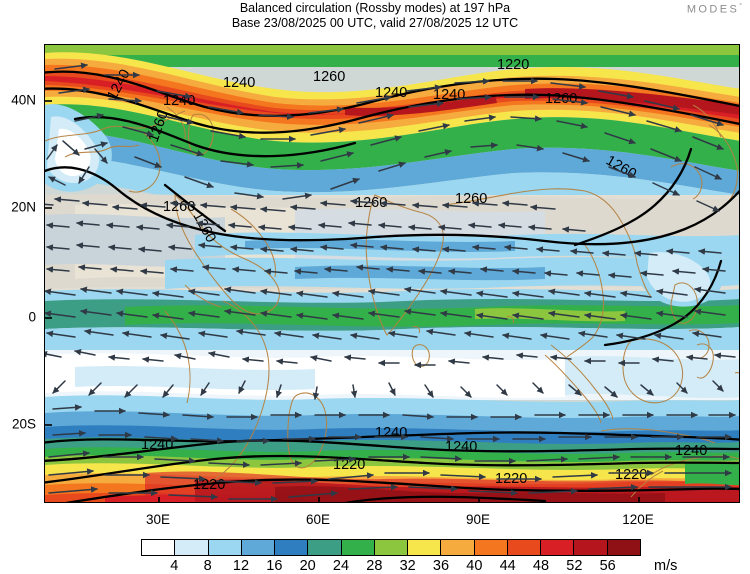 This screenshot has height=574, width=750. Describe the element at coordinates (541, 566) in the screenshot. I see `colorbar-tick-48: 48` at that location.